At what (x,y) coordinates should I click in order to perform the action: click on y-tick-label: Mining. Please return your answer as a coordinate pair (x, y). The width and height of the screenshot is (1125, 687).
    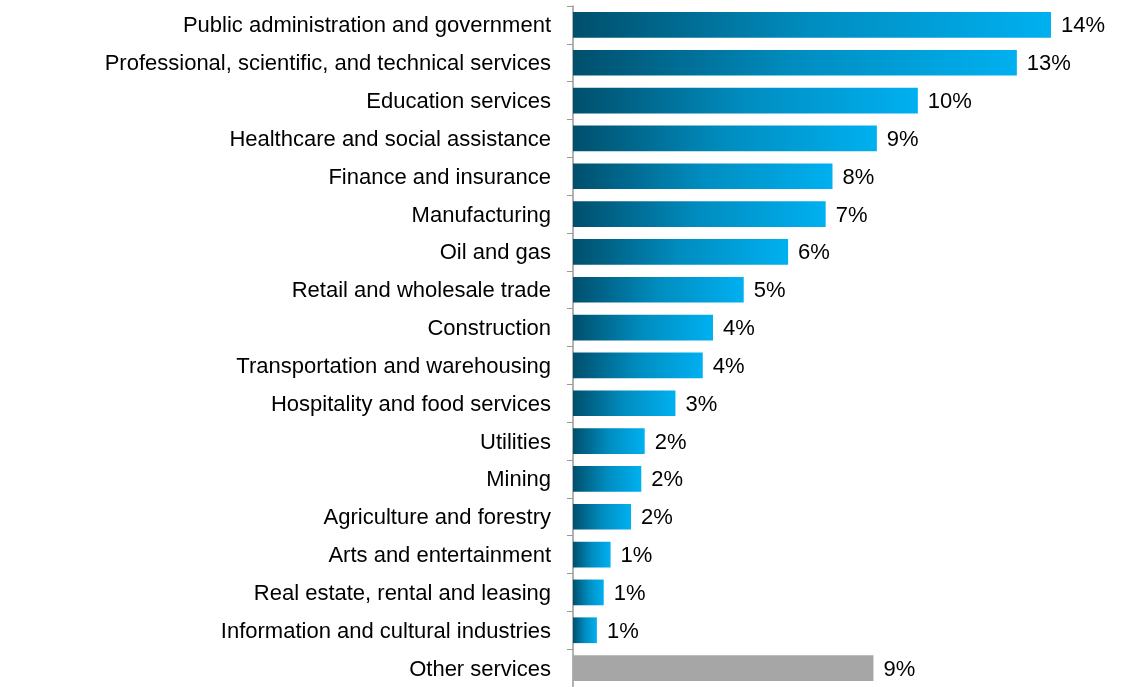
    Looking at the image, I should click on (518, 479).